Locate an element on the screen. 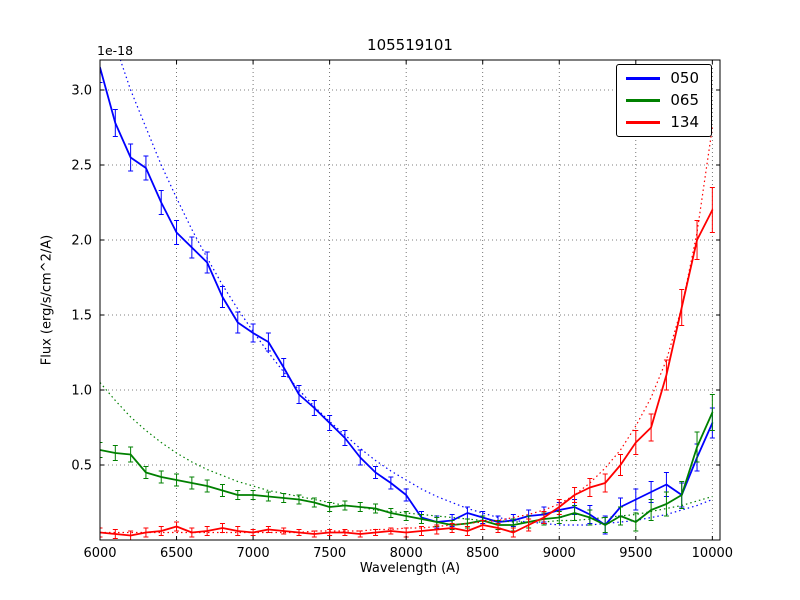 The width and height of the screenshot is (800, 600). legend-line-065-icon is located at coordinates (643, 100).